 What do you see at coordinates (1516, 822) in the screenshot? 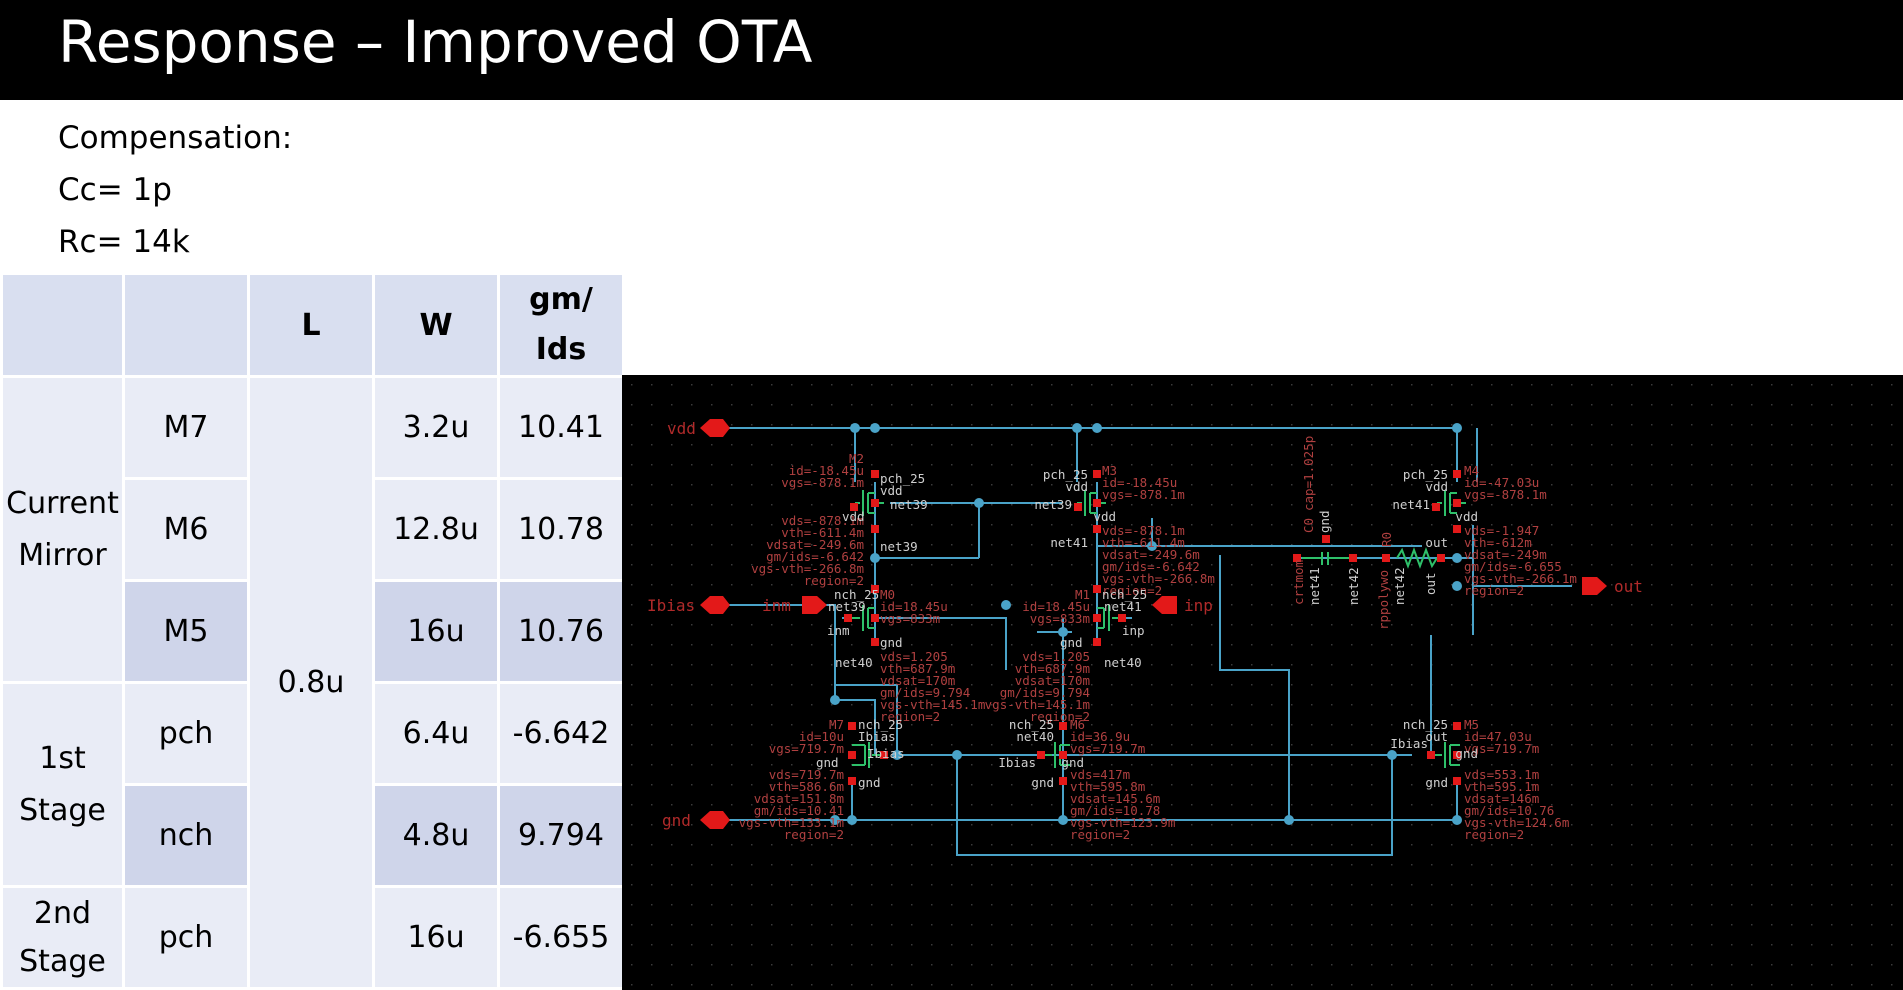
I see `m5-vov: vgs-vth=124.6m` at bounding box center [1516, 822].